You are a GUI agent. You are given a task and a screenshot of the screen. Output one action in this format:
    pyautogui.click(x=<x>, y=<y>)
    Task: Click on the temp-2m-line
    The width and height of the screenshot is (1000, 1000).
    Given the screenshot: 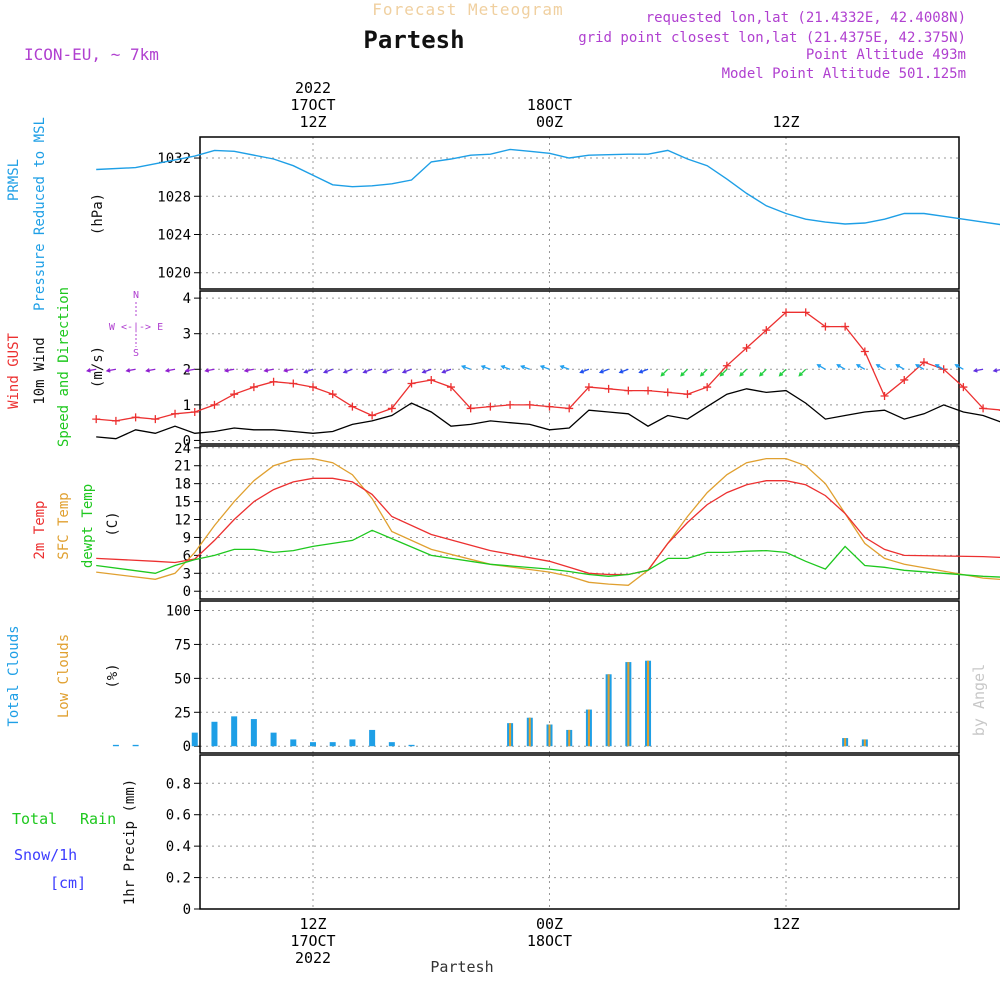 What is the action you would take?
    pyautogui.click(x=548, y=526)
    